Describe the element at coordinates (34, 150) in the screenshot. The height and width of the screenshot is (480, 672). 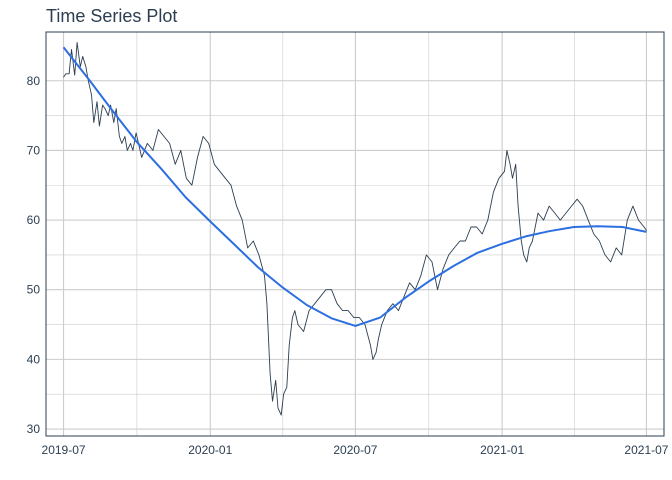
I see `y-tick-label: 70` at that location.